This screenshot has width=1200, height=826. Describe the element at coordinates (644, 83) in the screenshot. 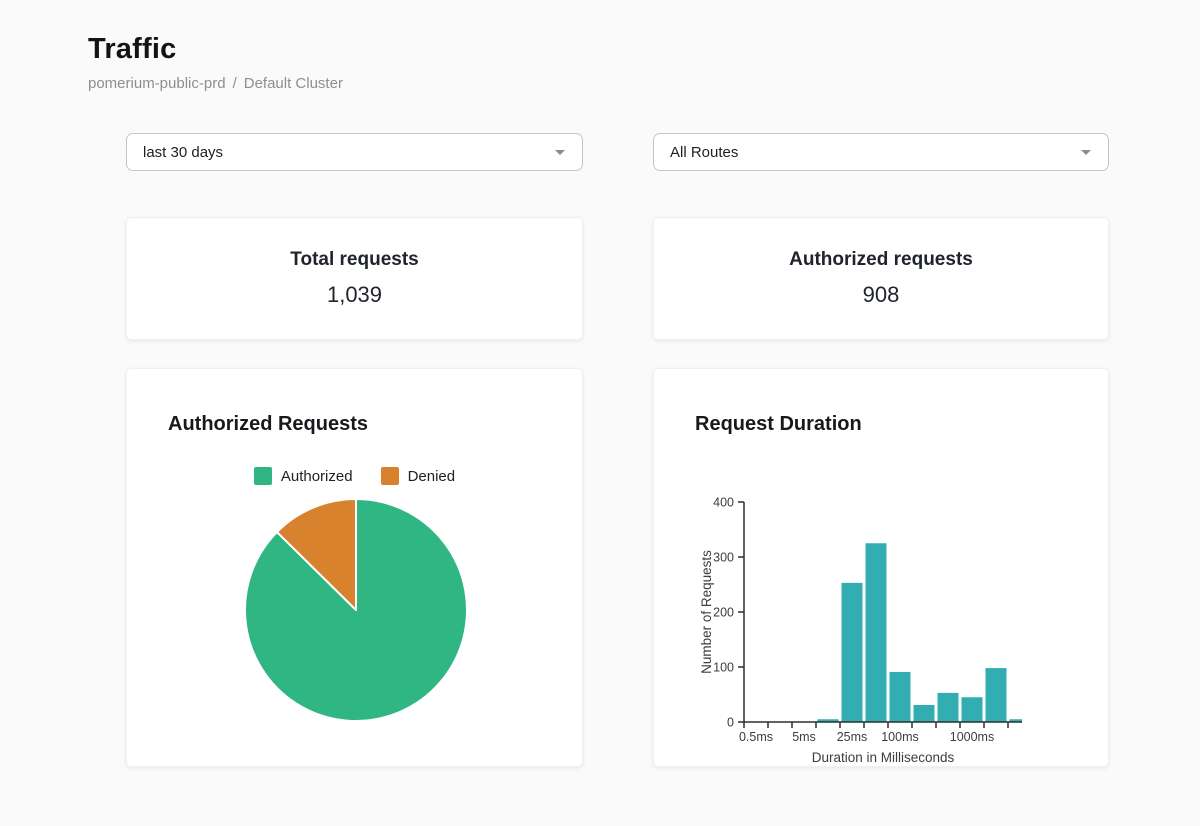

I see `breadcrumb: pomerium-public-prd / Default Cluster` at that location.